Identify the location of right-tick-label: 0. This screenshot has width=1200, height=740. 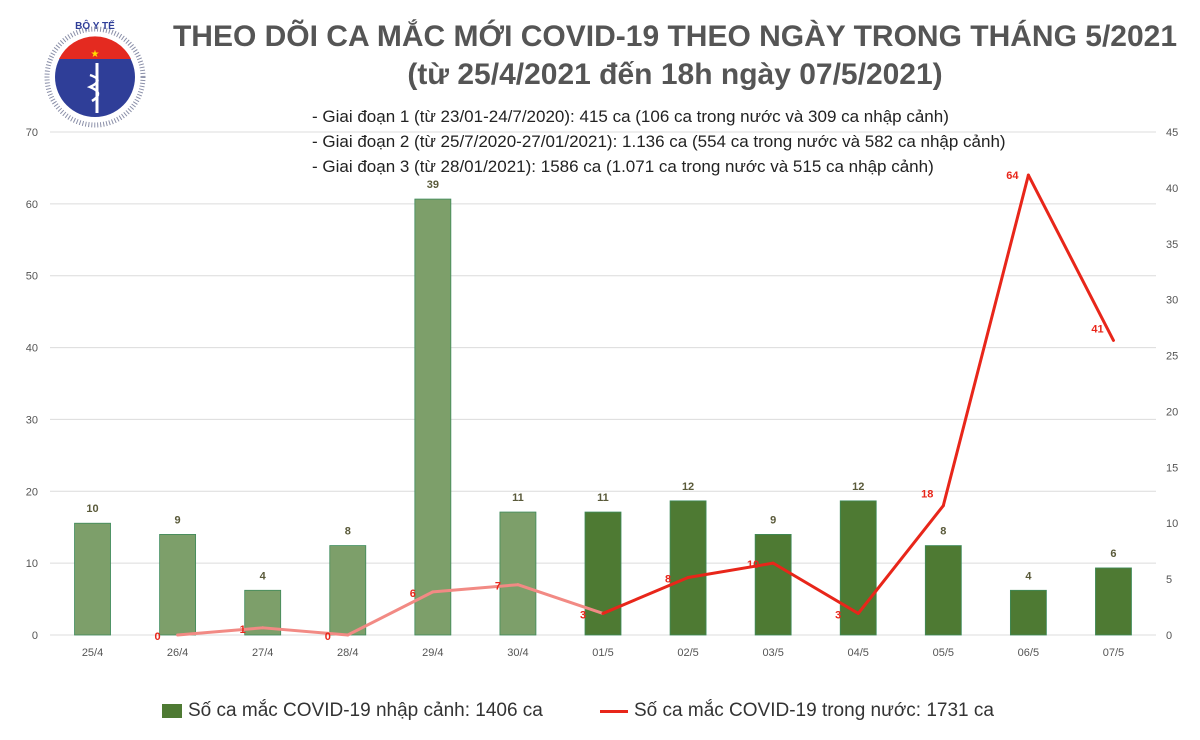
(1169, 636).